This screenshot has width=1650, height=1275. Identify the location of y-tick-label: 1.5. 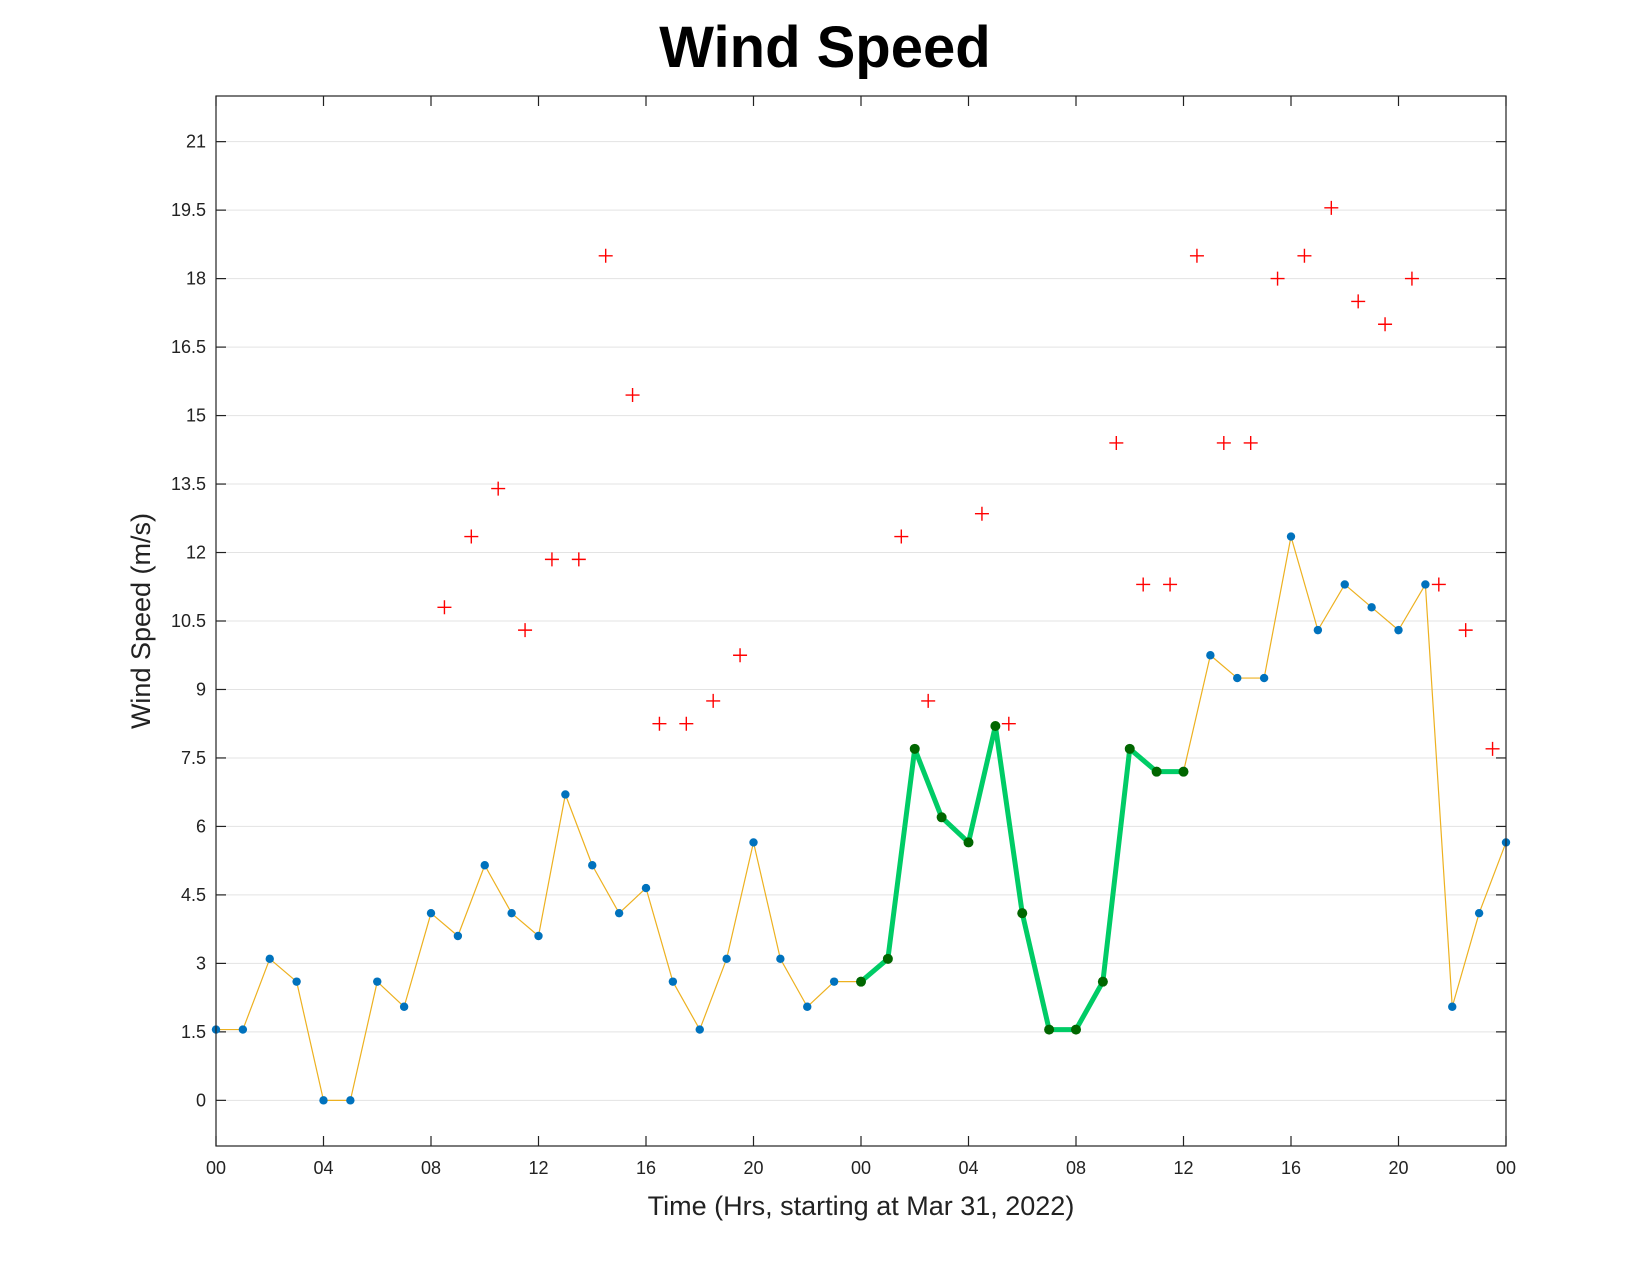
(193, 1032).